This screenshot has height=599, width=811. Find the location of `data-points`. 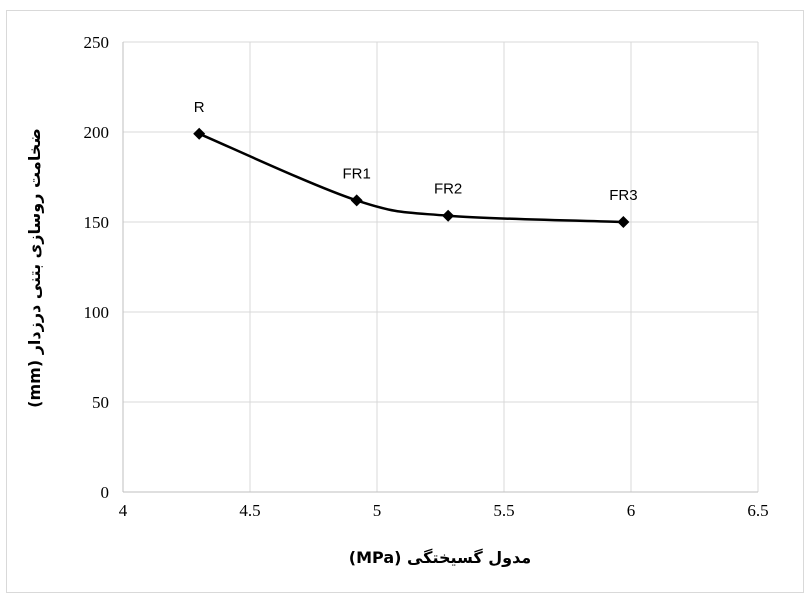

data-points is located at coordinates (411, 177).